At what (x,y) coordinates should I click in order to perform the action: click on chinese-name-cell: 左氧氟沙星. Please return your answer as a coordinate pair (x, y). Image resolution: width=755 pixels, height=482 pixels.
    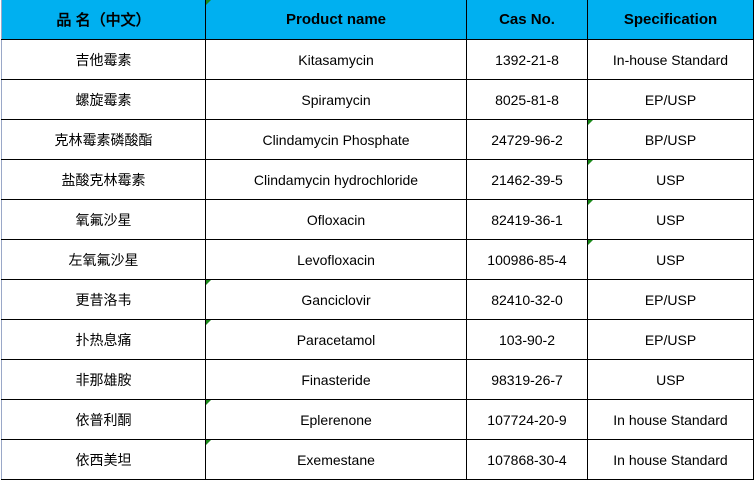
    Looking at the image, I should click on (103, 259).